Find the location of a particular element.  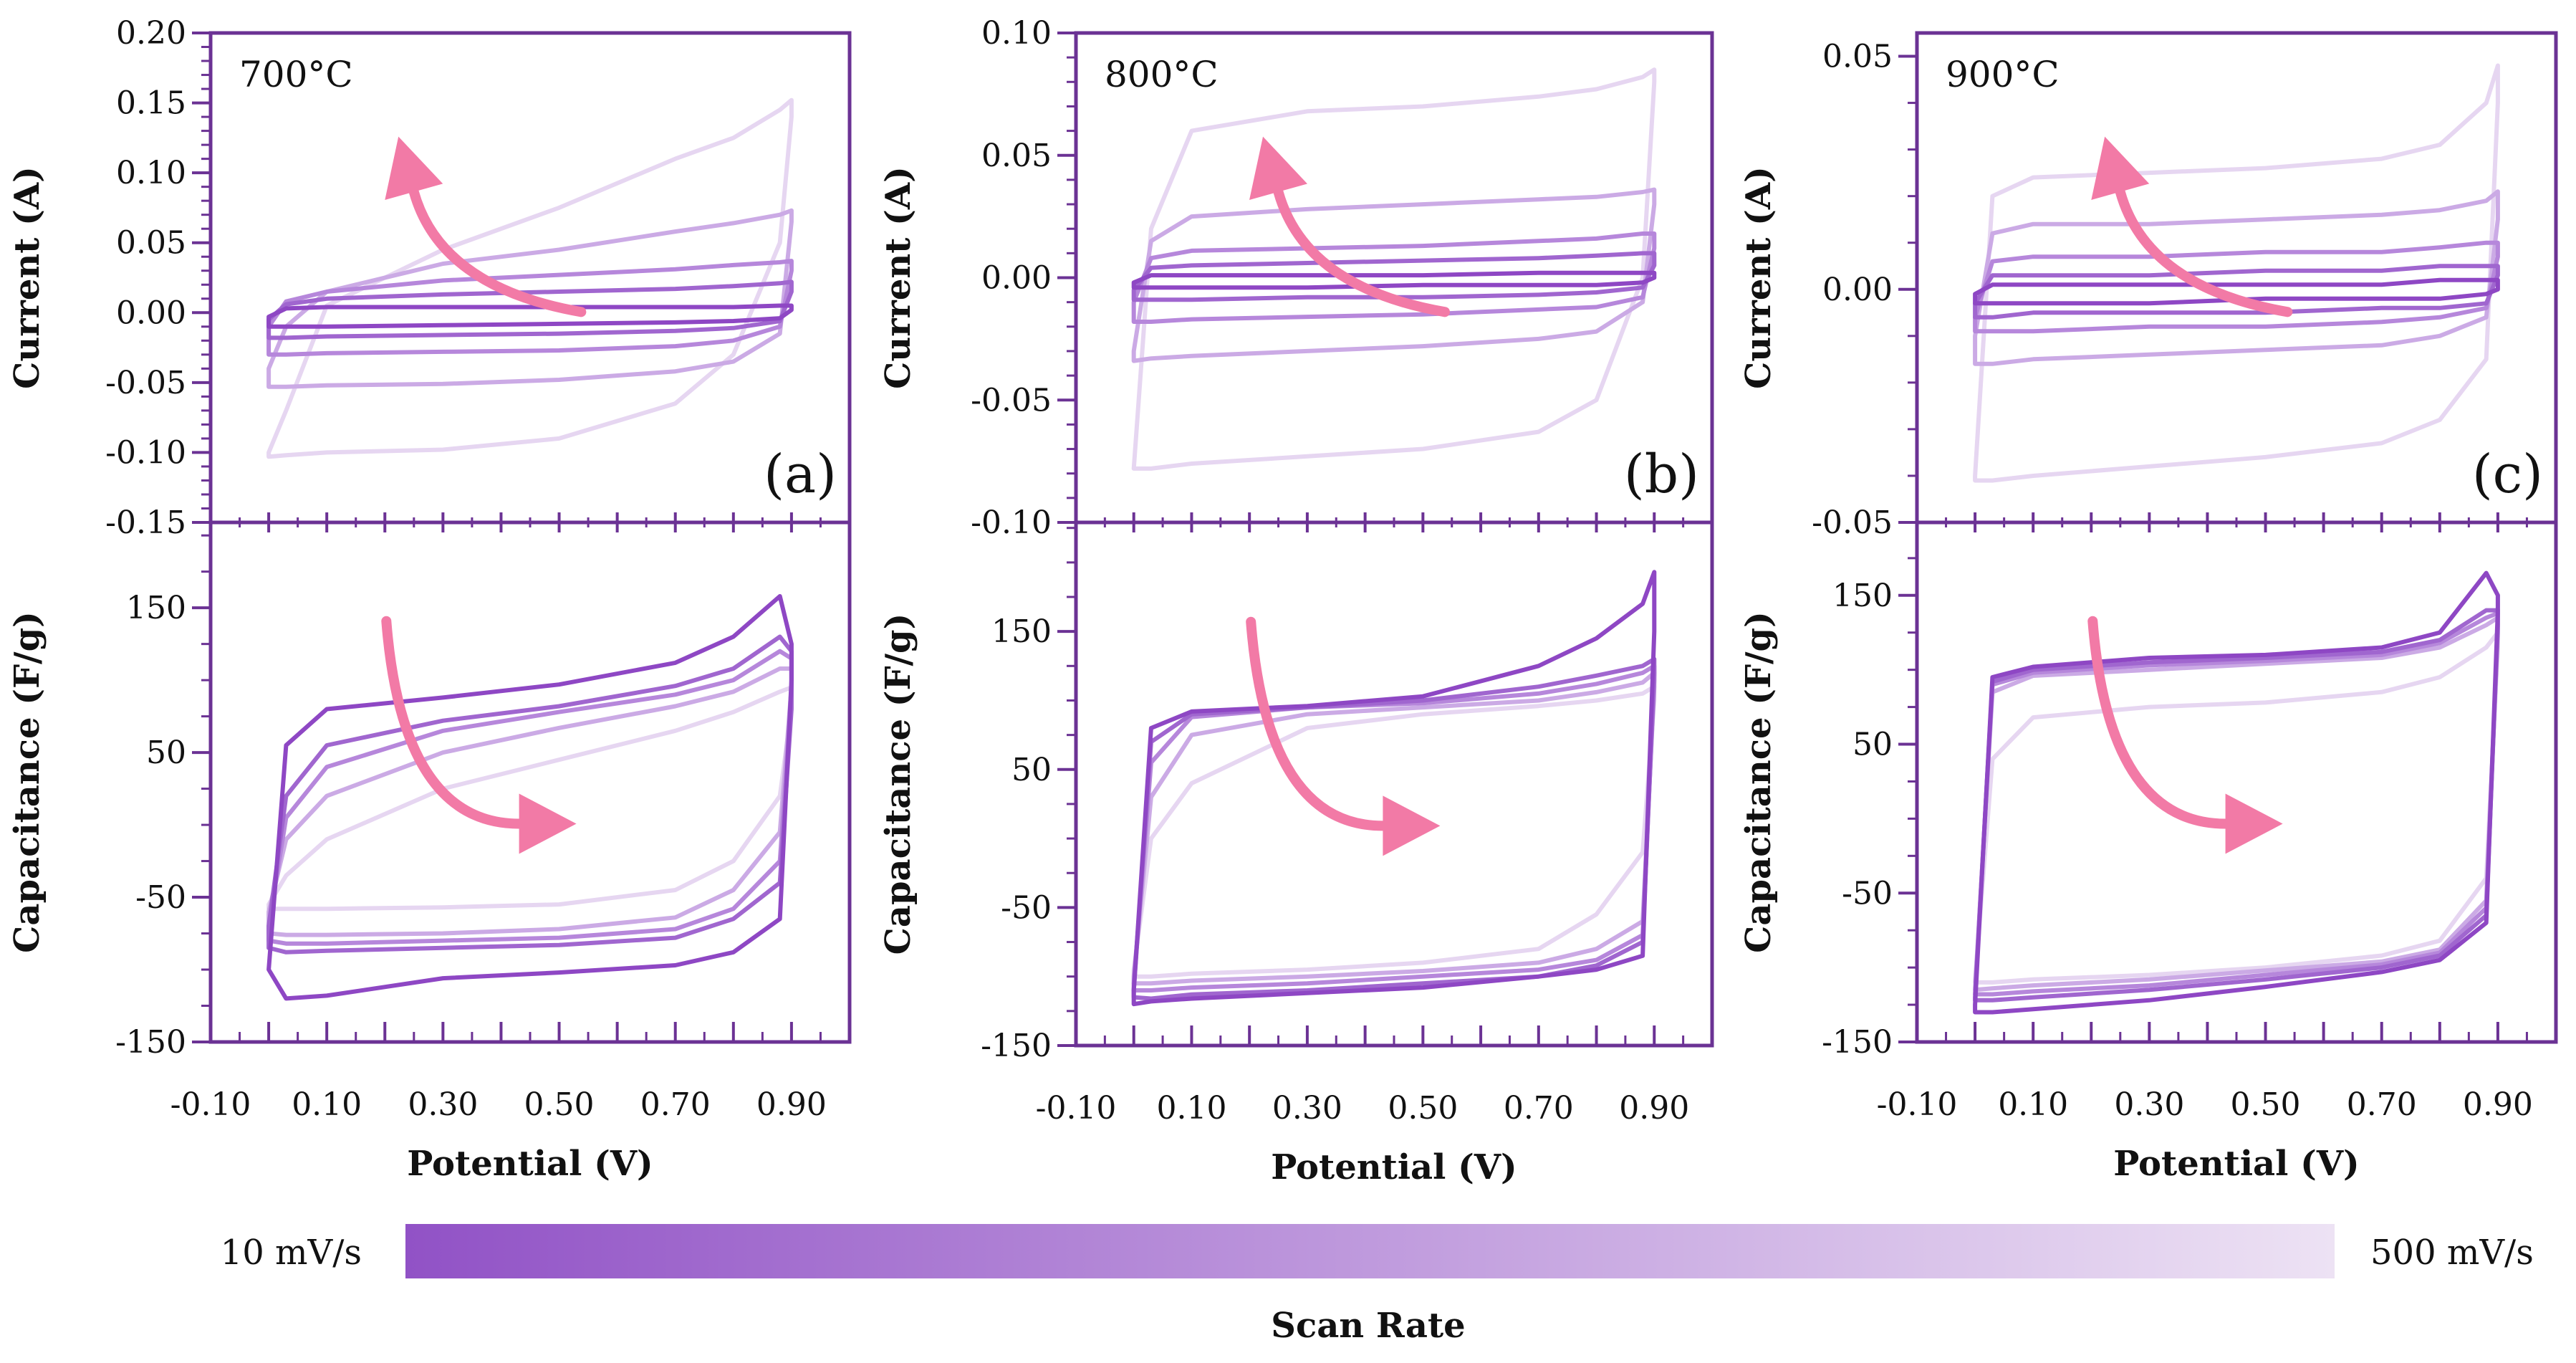

y-tick-label: -0.10 is located at coordinates (146, 453).